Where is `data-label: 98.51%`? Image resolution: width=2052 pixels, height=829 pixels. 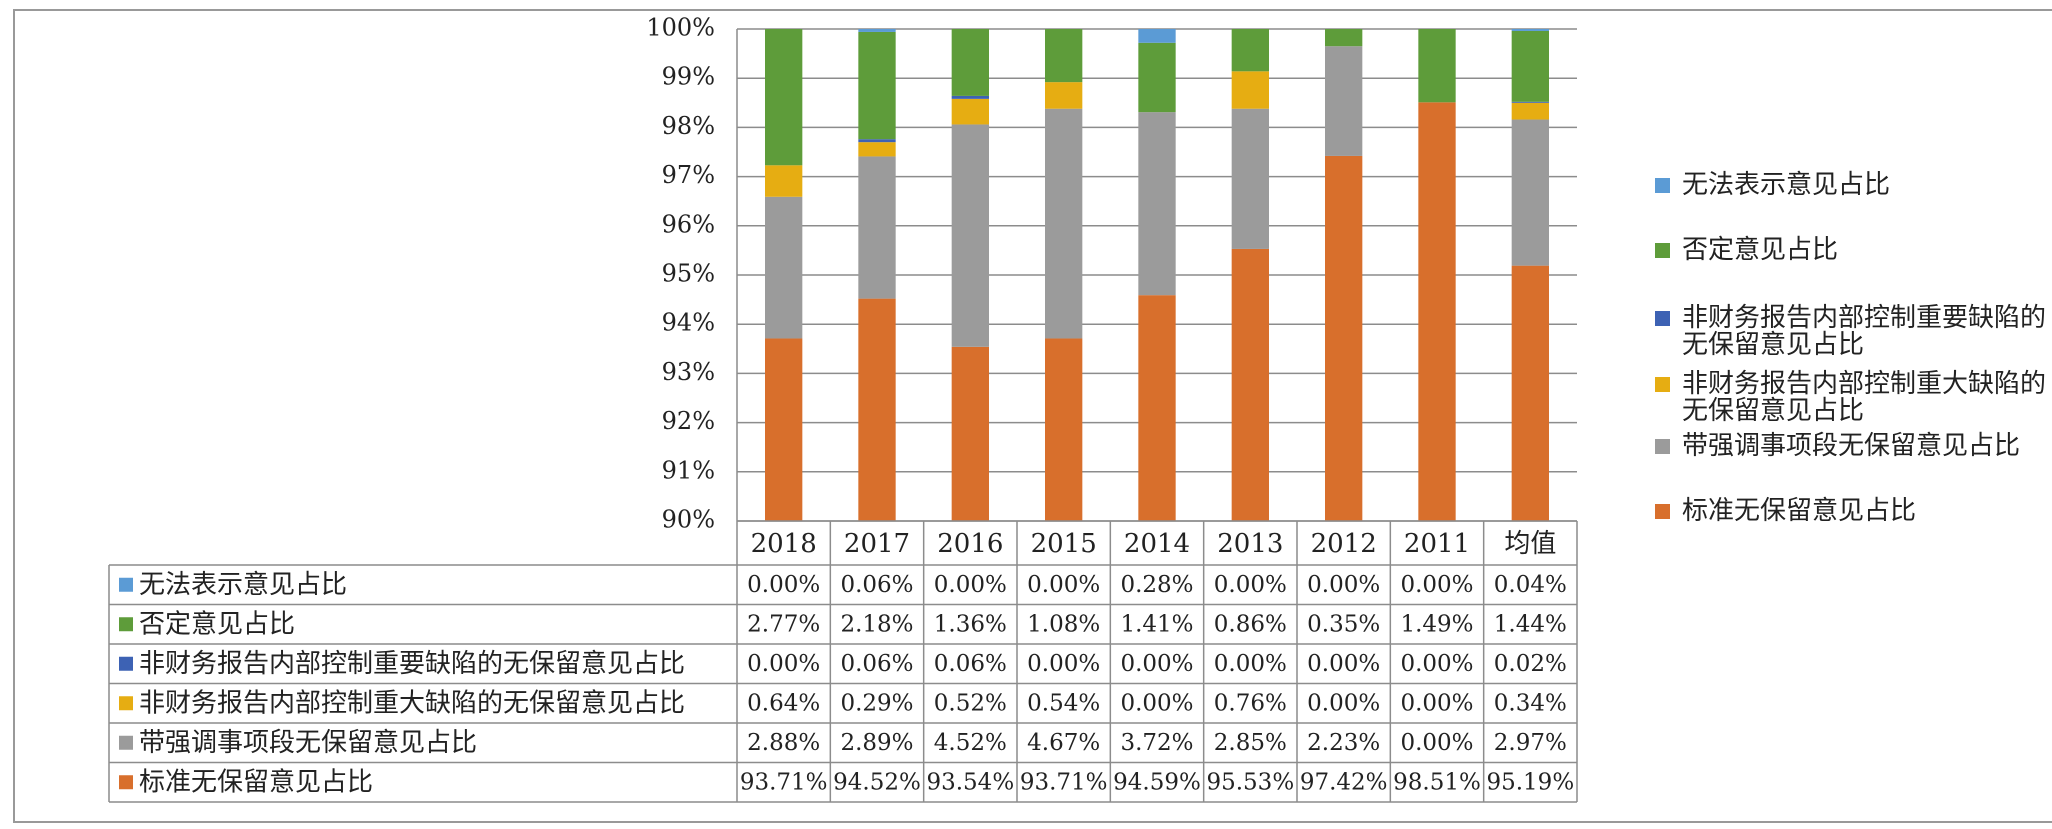 data-label: 98.51% is located at coordinates (1437, 782).